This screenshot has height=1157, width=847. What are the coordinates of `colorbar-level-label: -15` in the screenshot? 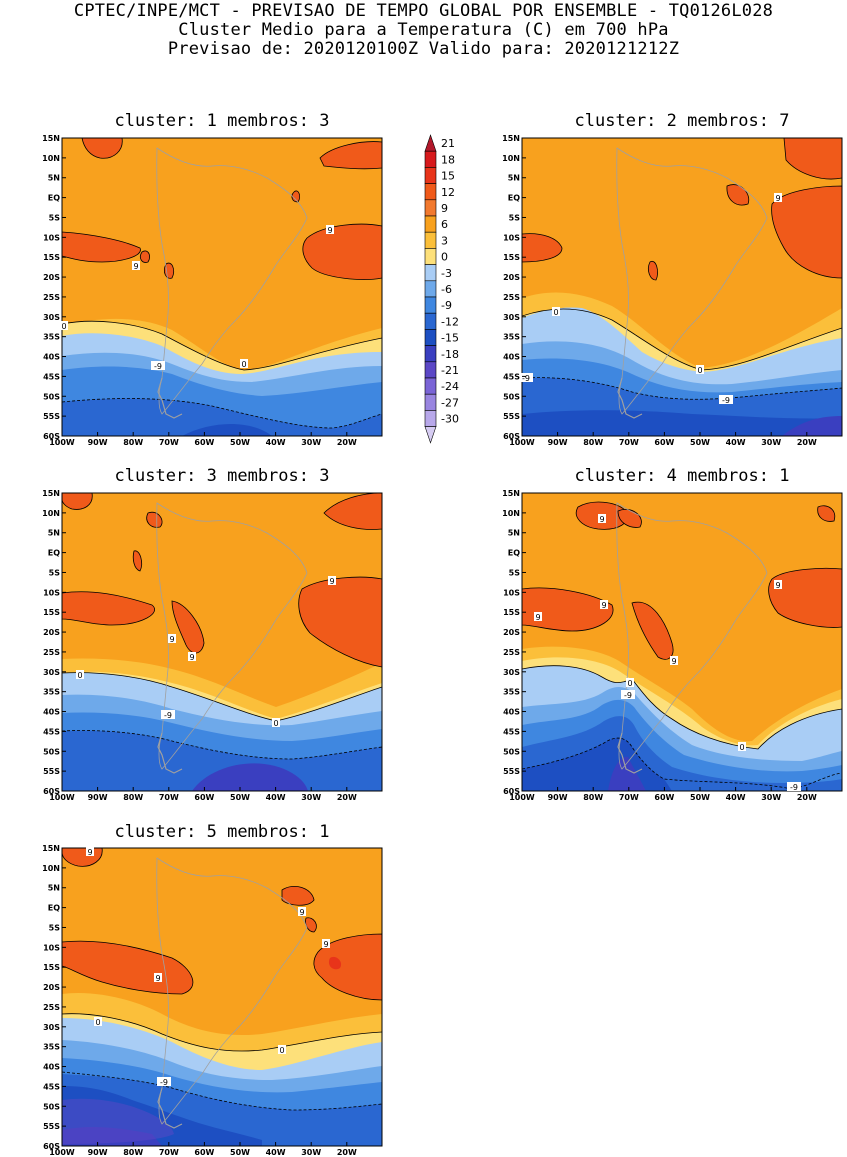 It's located at (450, 338).